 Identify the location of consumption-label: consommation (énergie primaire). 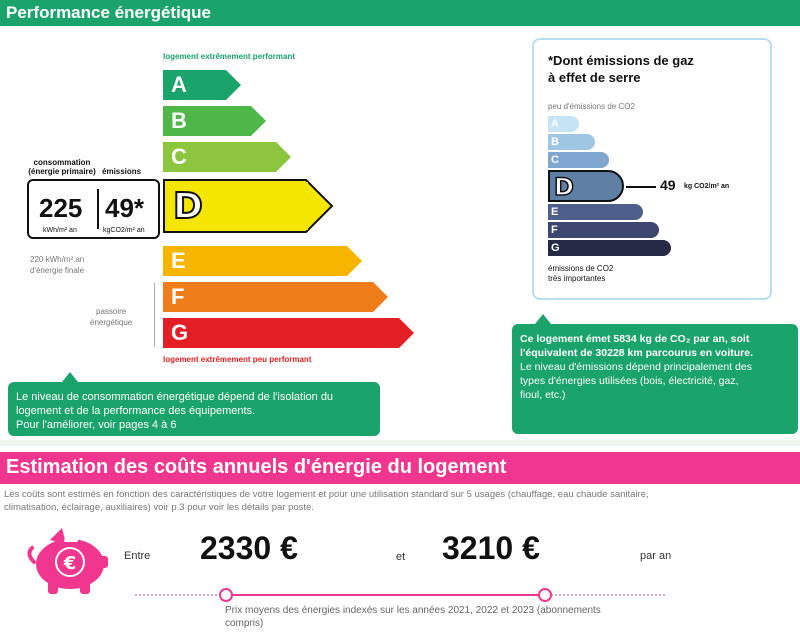
(62, 167).